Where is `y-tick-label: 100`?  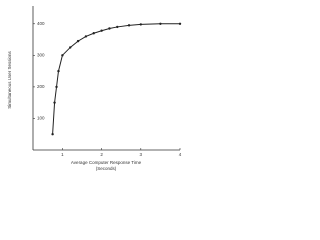
y-tick-label: 100 is located at coordinates (41, 118).